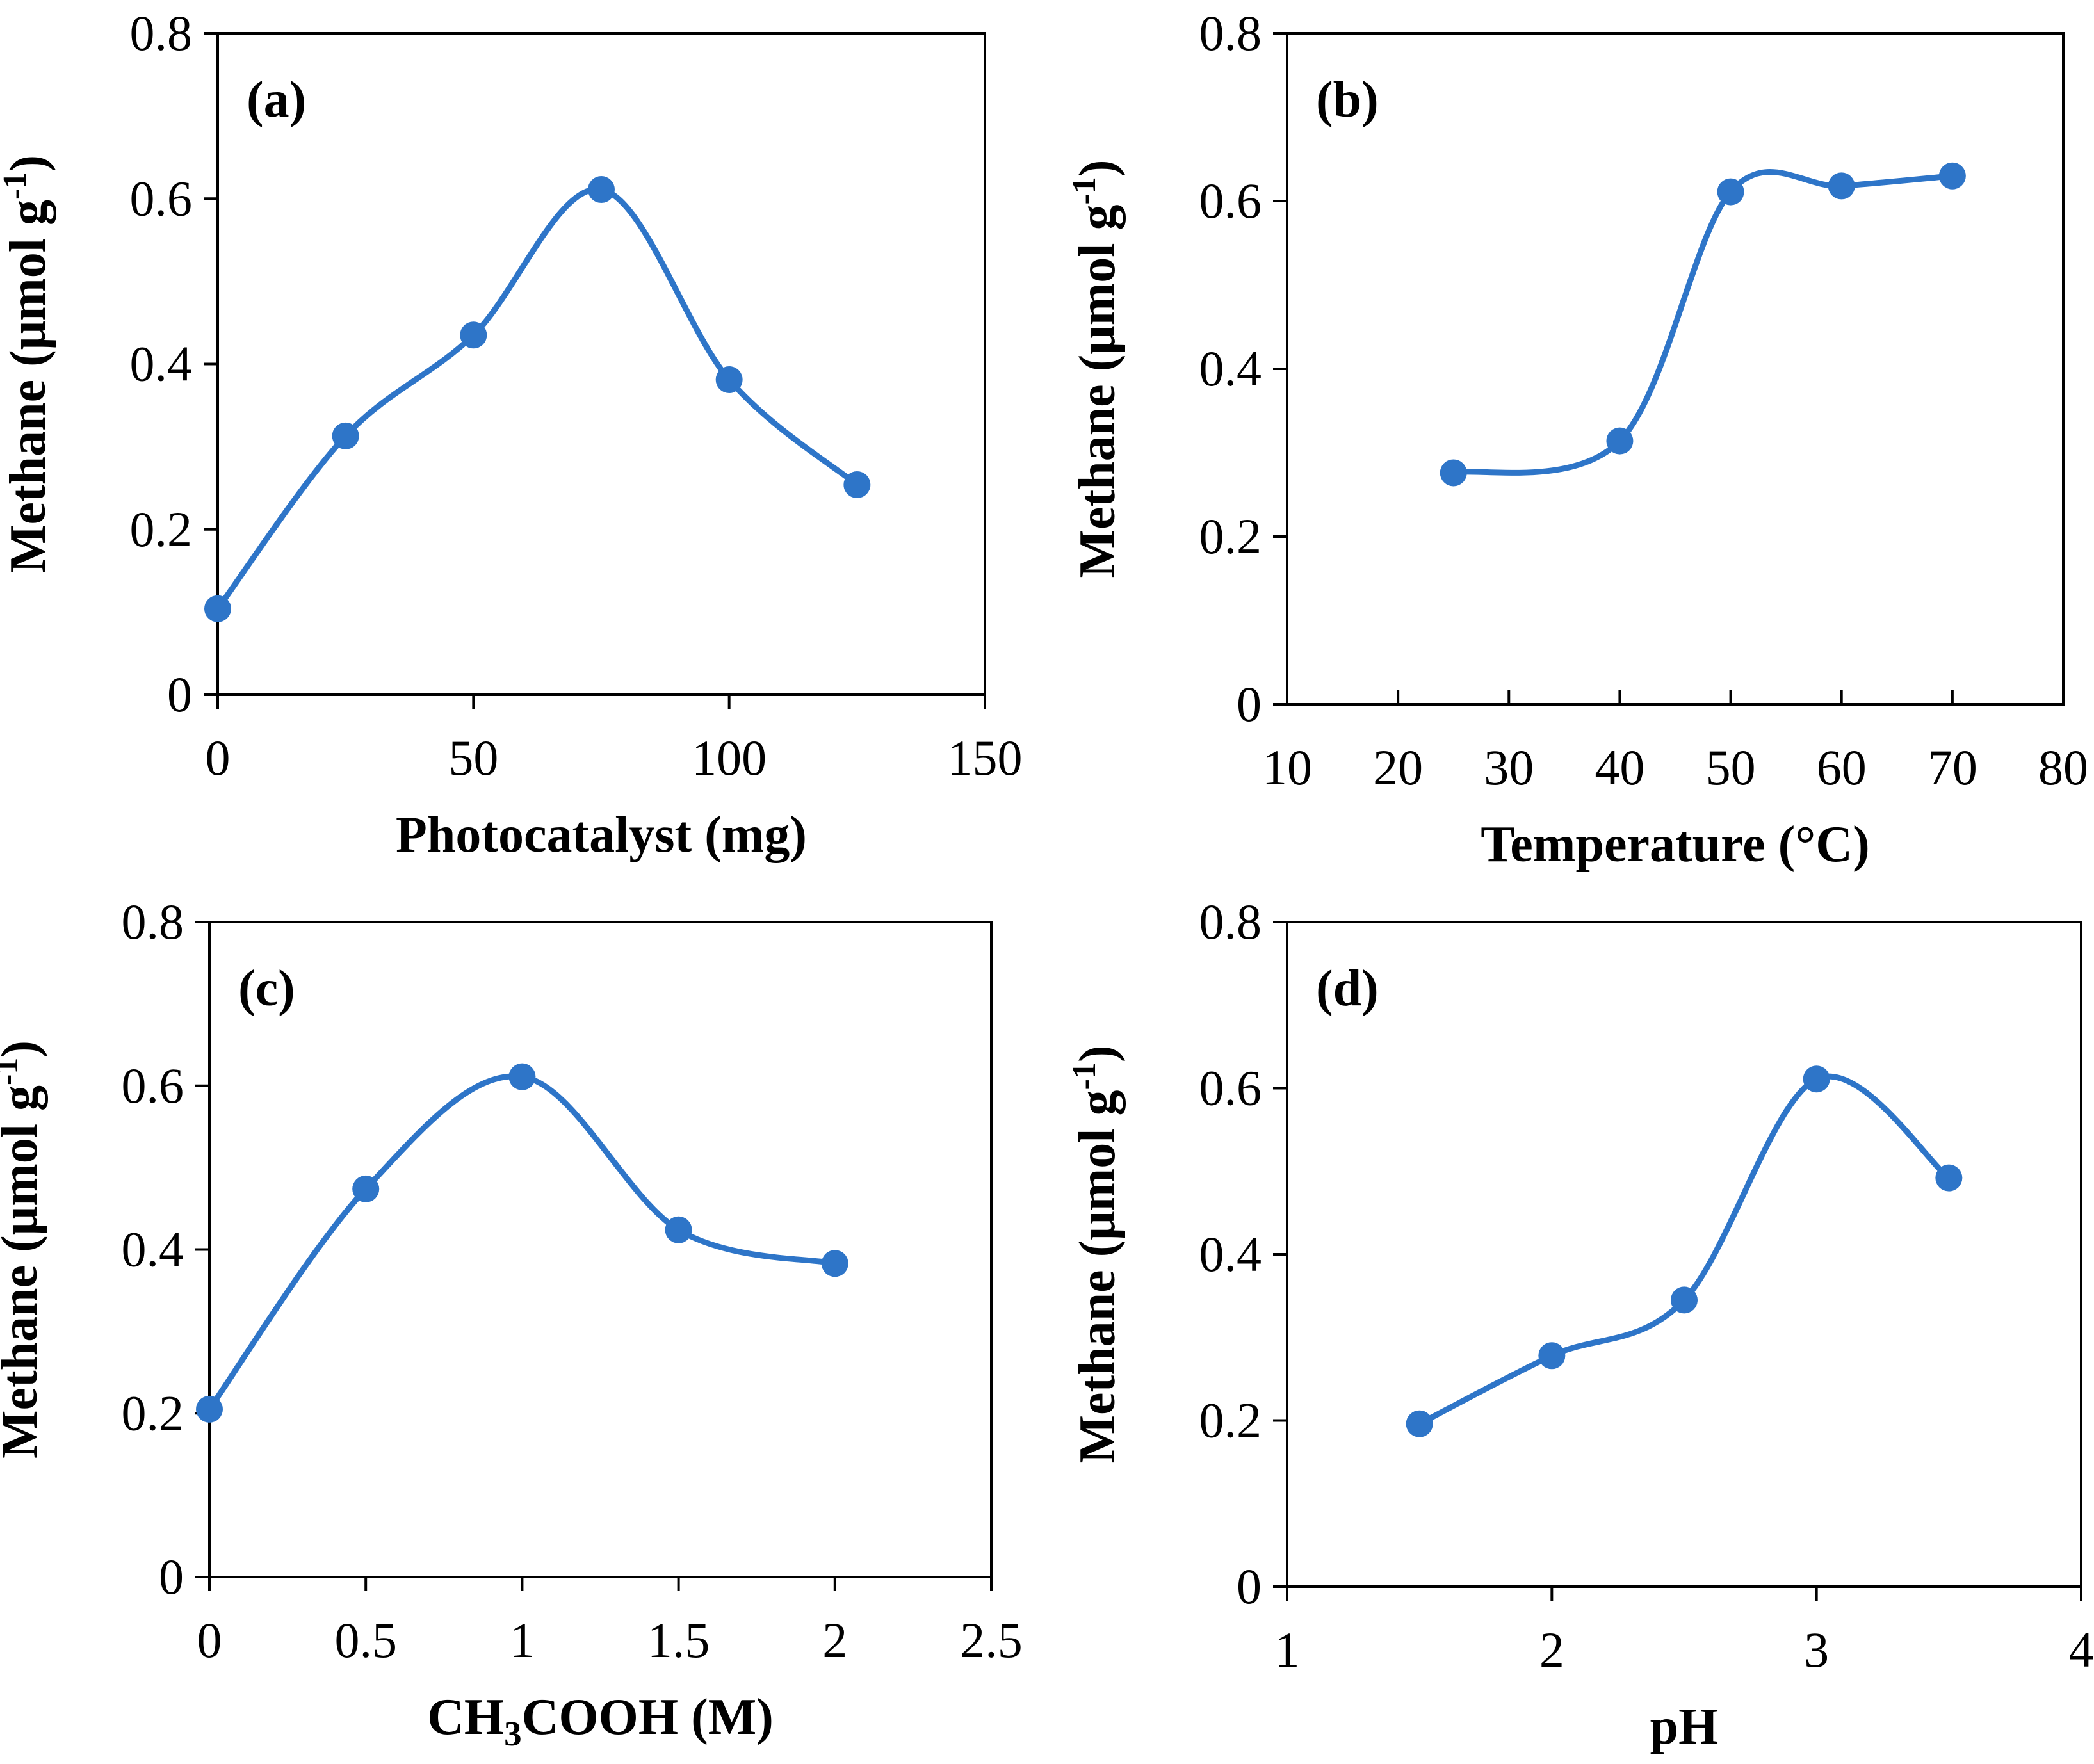  Describe the element at coordinates (1675, 844) in the screenshot. I see `x-axis-title: Temperature (°C)` at that location.